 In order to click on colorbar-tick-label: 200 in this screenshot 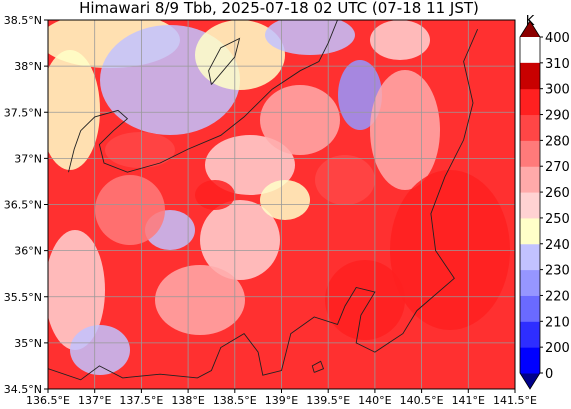, I will do `click(557, 348)`.